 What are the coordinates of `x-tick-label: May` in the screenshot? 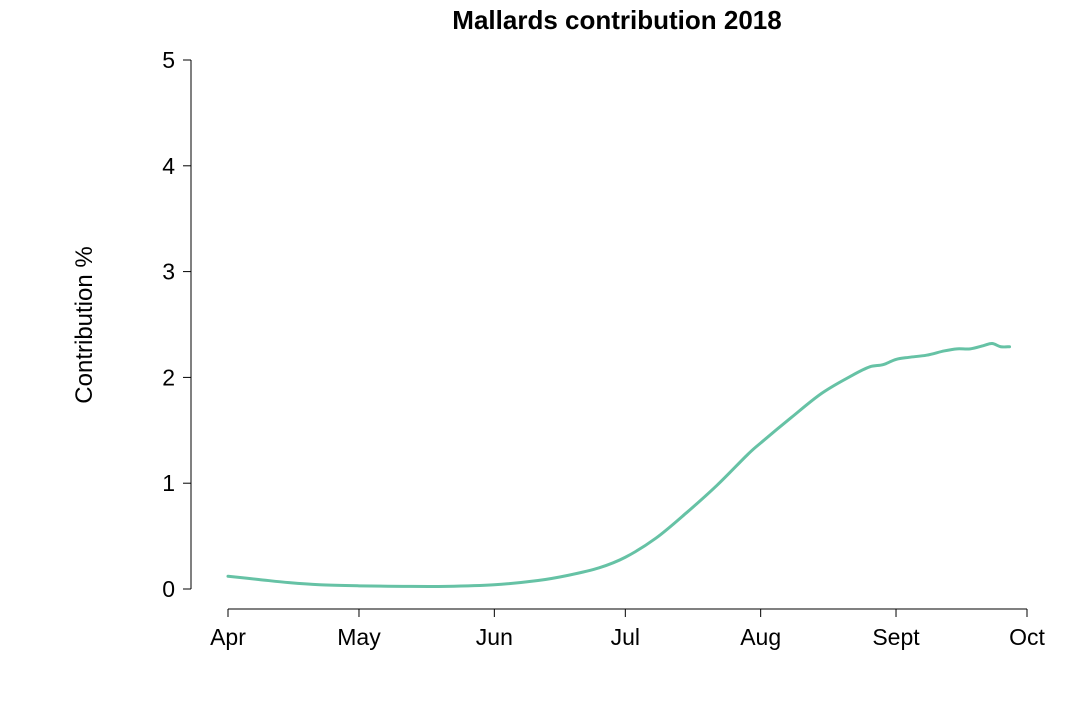 It's located at (359, 637).